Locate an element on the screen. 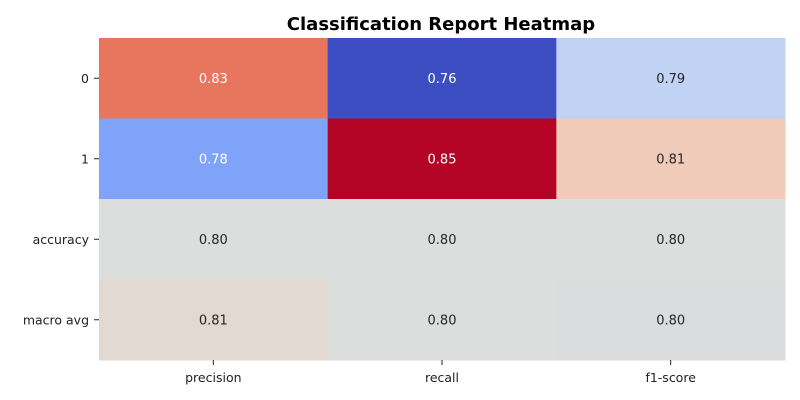 This screenshot has height=400, width=800. cell-value-label-1-0: 0.78 is located at coordinates (213, 159).